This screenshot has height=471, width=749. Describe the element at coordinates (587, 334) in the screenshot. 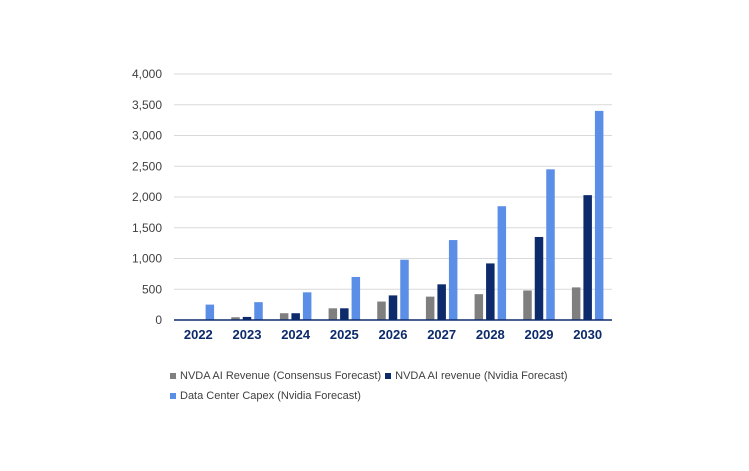

I see `x-tick-label: 2030` at that location.